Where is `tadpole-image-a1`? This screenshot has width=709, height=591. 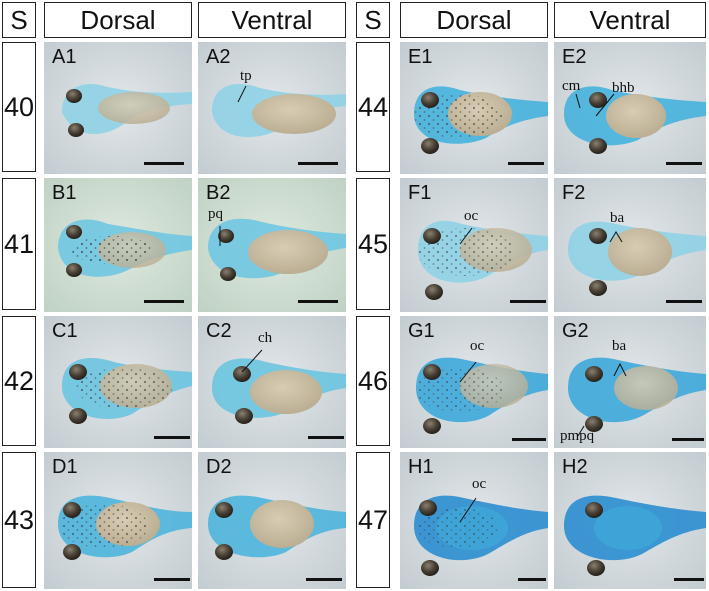 tadpole-image-a1 is located at coordinates (118, 108).